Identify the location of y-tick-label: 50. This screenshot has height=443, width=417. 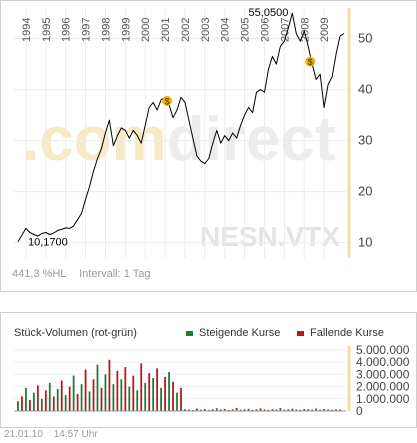
(365, 38).